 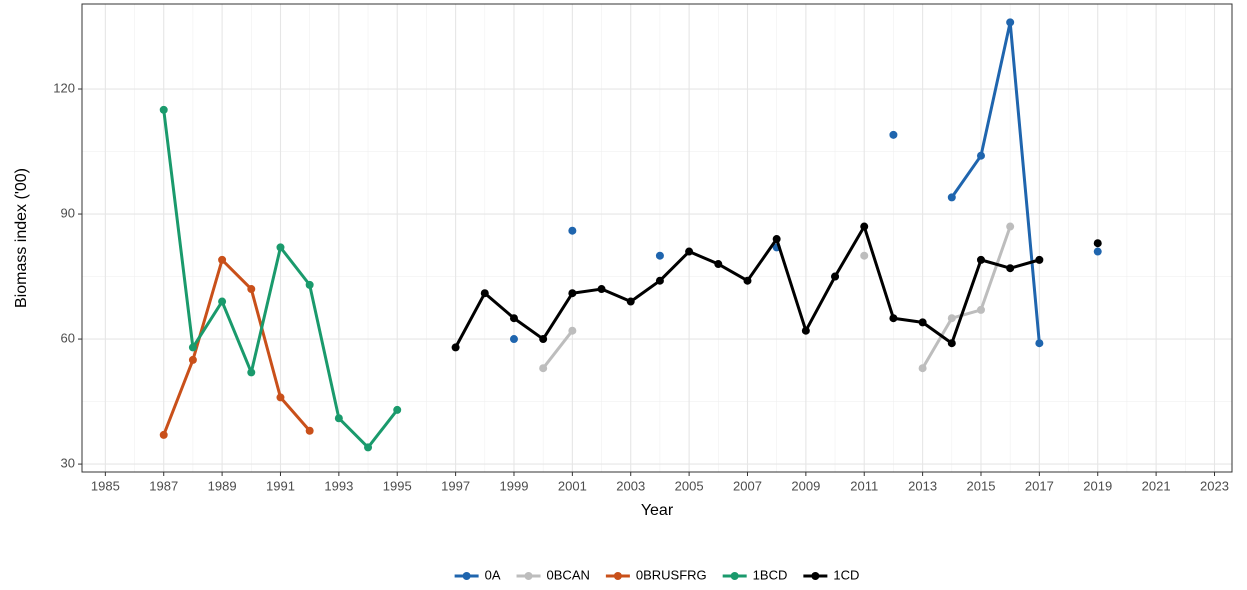 I want to click on x-tick-label: 1991, so click(x=280, y=485).